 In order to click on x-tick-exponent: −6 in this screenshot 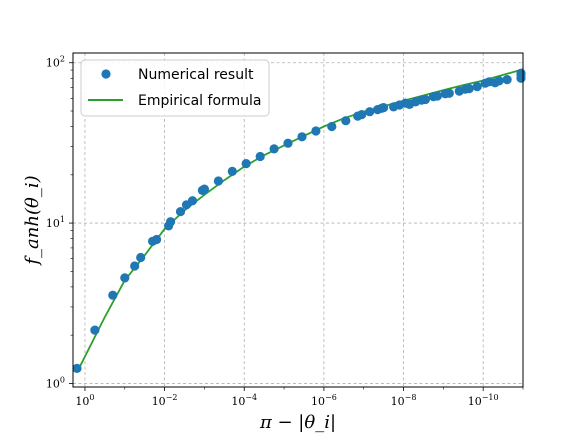, I will do `click(331, 397)`.